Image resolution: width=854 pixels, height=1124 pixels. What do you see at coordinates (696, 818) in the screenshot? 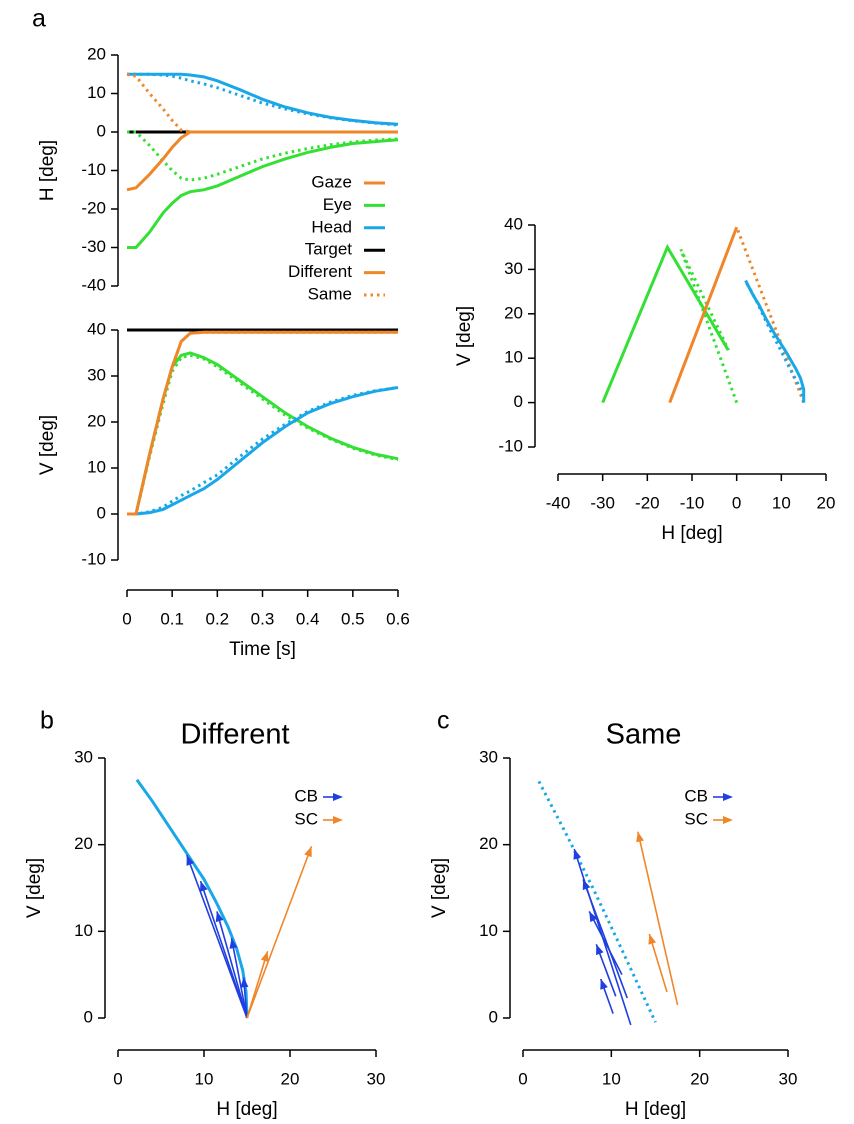
I see `legend-label: SC` at bounding box center [696, 818].